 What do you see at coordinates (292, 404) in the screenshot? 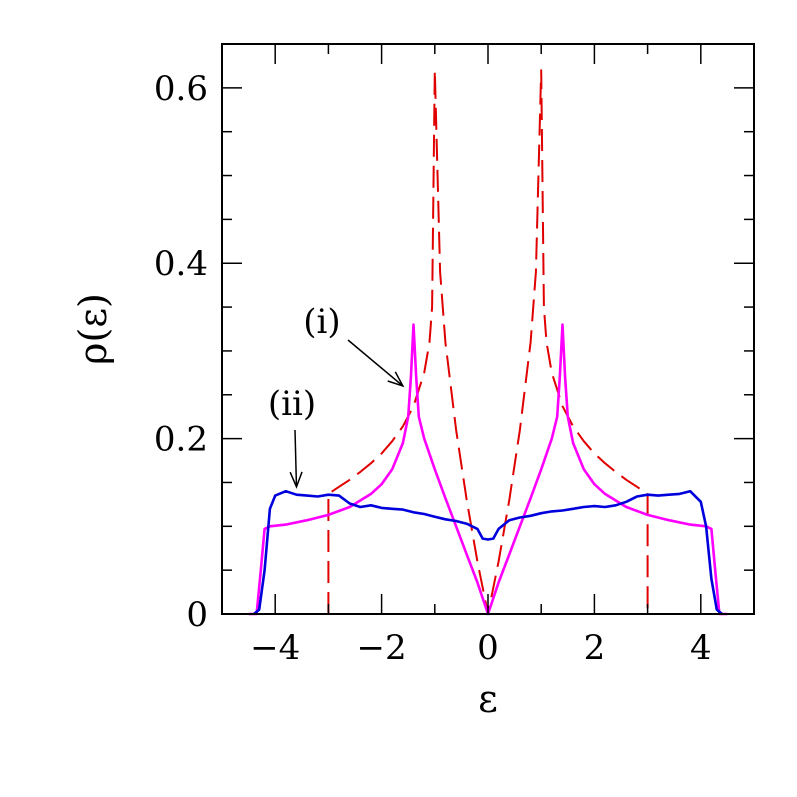
I see `annotation-label: (ii)` at bounding box center [292, 404].